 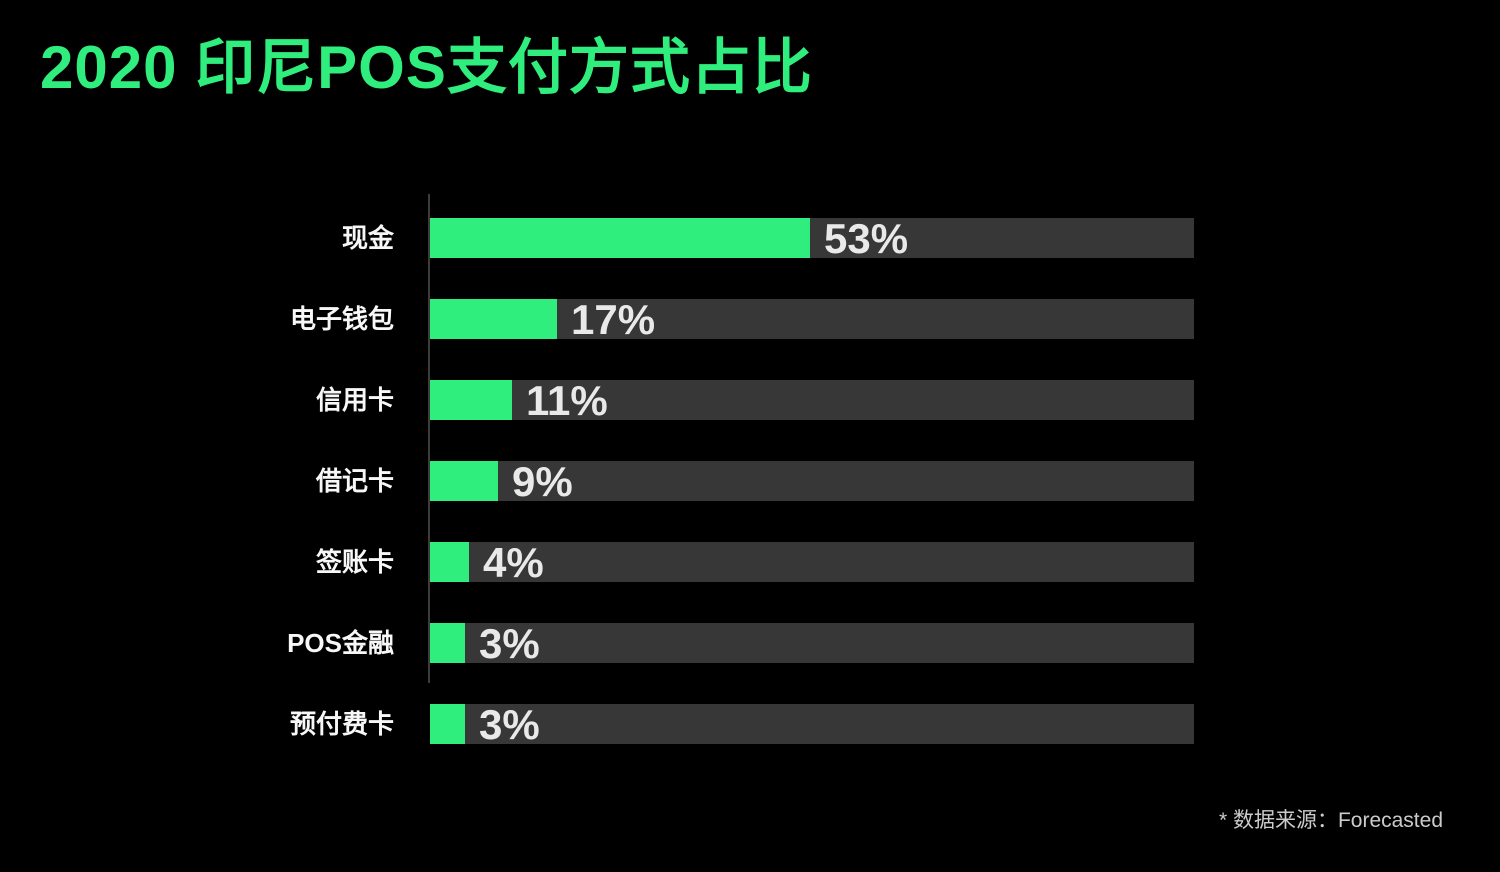 I want to click on chart-row: POS金融 3%, so click(x=597, y=643).